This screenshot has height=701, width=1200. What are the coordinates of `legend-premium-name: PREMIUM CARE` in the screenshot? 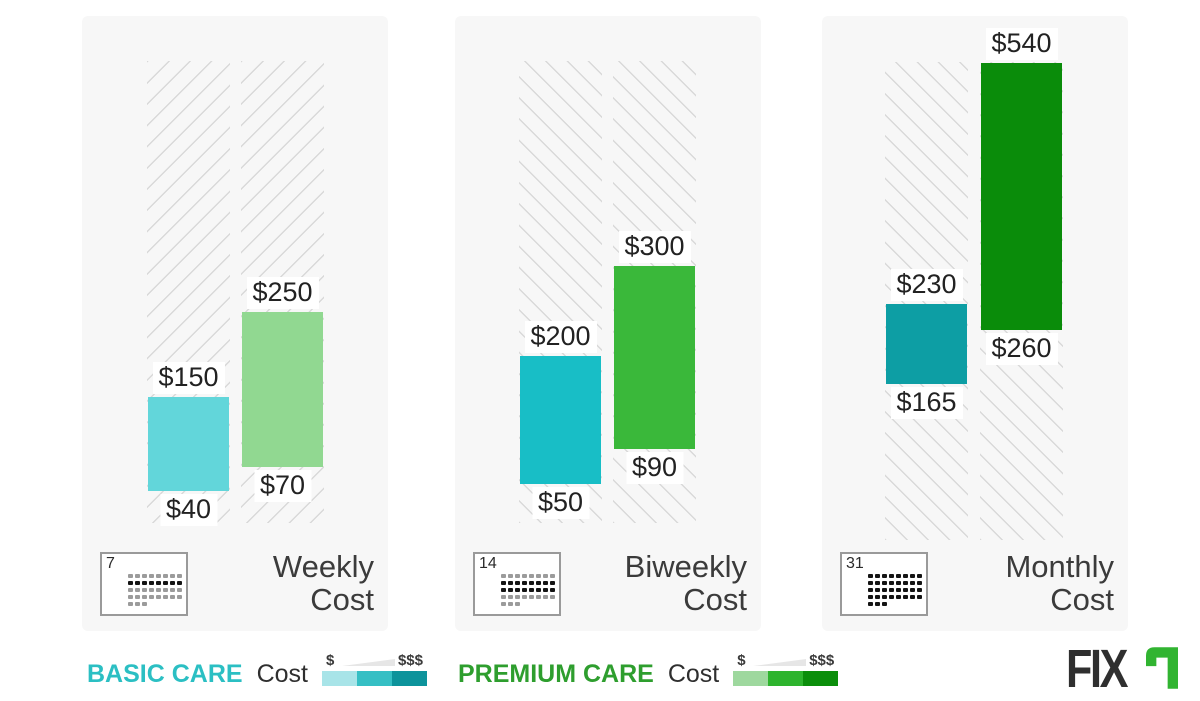 It's located at (556, 674).